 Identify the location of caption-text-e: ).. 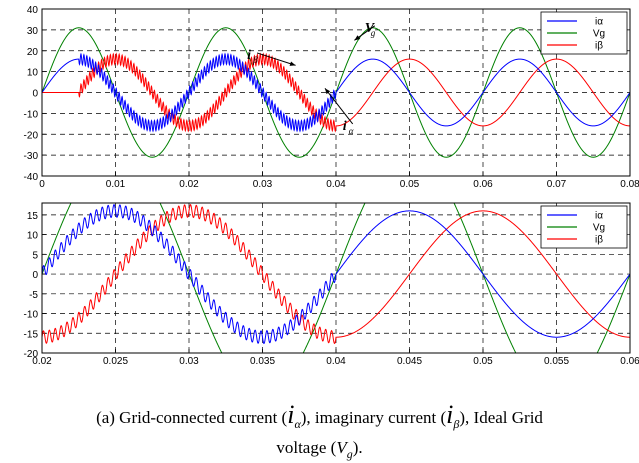
(357, 447).